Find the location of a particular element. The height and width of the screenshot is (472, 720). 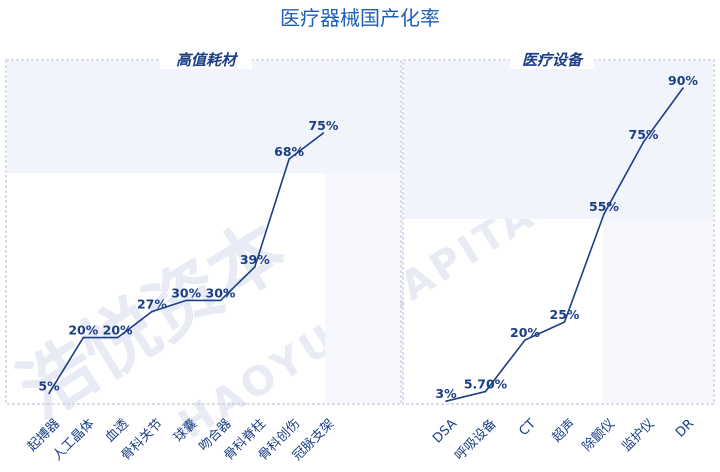

left-data-label: 5% is located at coordinates (49, 385).